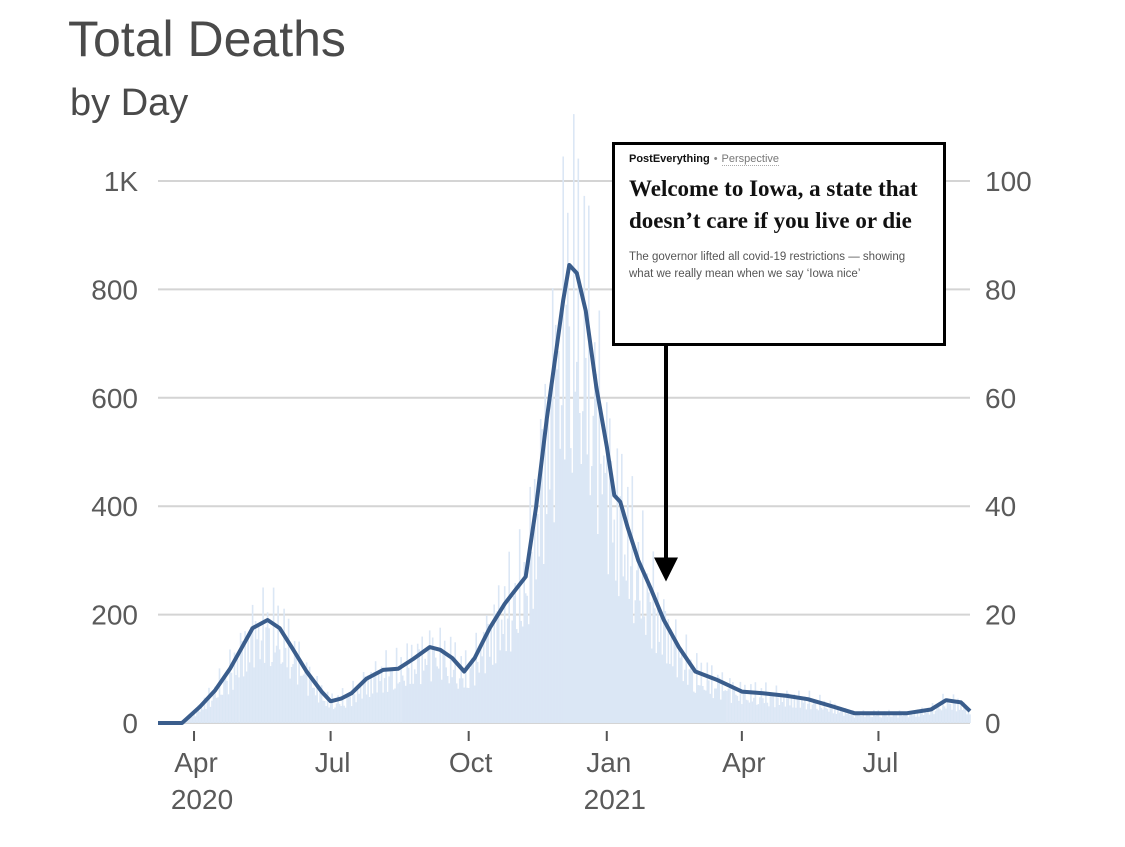 This screenshot has height=847, width=1125. What do you see at coordinates (669, 159) in the screenshot?
I see `article-section: PostEverything` at bounding box center [669, 159].